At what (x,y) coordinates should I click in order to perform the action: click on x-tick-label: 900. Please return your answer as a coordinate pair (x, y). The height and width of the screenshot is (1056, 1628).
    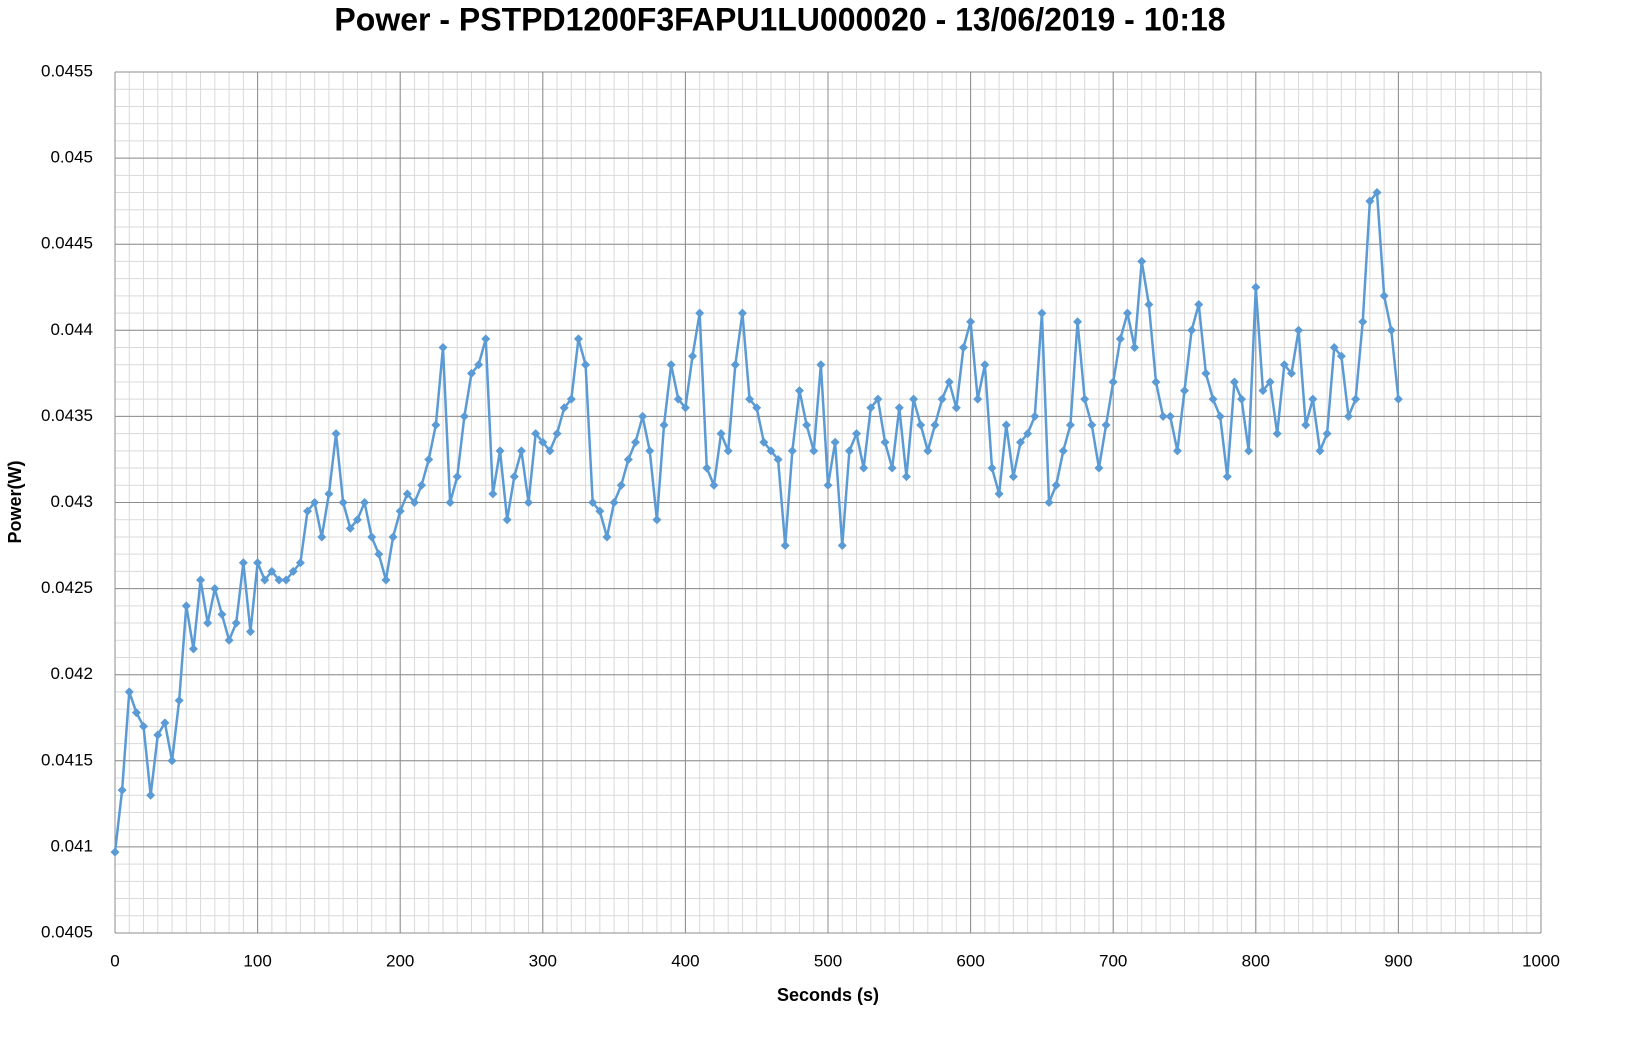
    Looking at the image, I should click on (1398, 960).